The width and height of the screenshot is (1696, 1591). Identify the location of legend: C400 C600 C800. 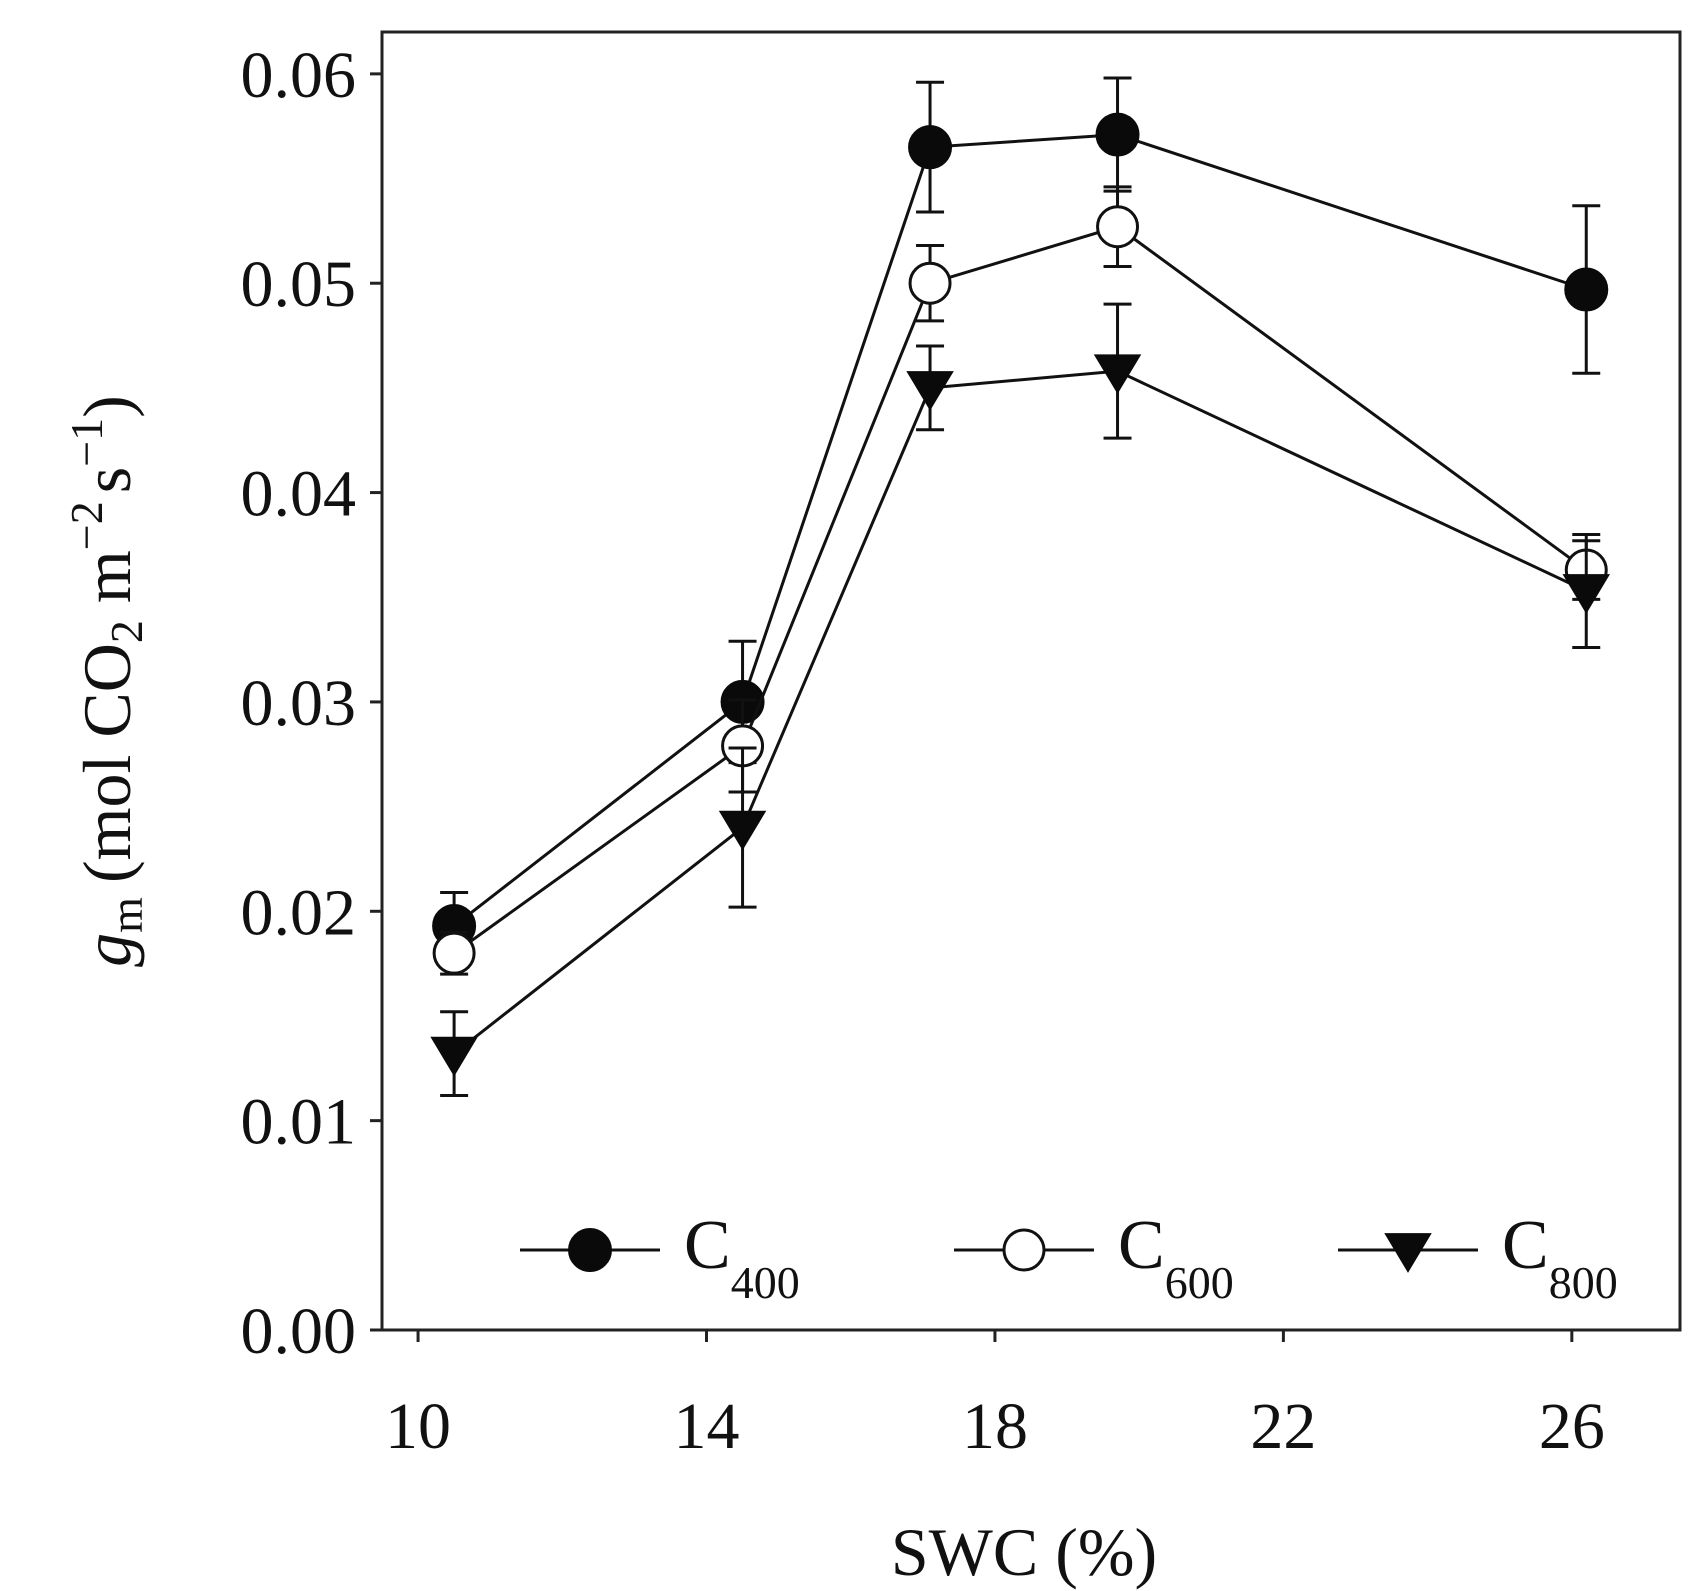
(1069, 1257).